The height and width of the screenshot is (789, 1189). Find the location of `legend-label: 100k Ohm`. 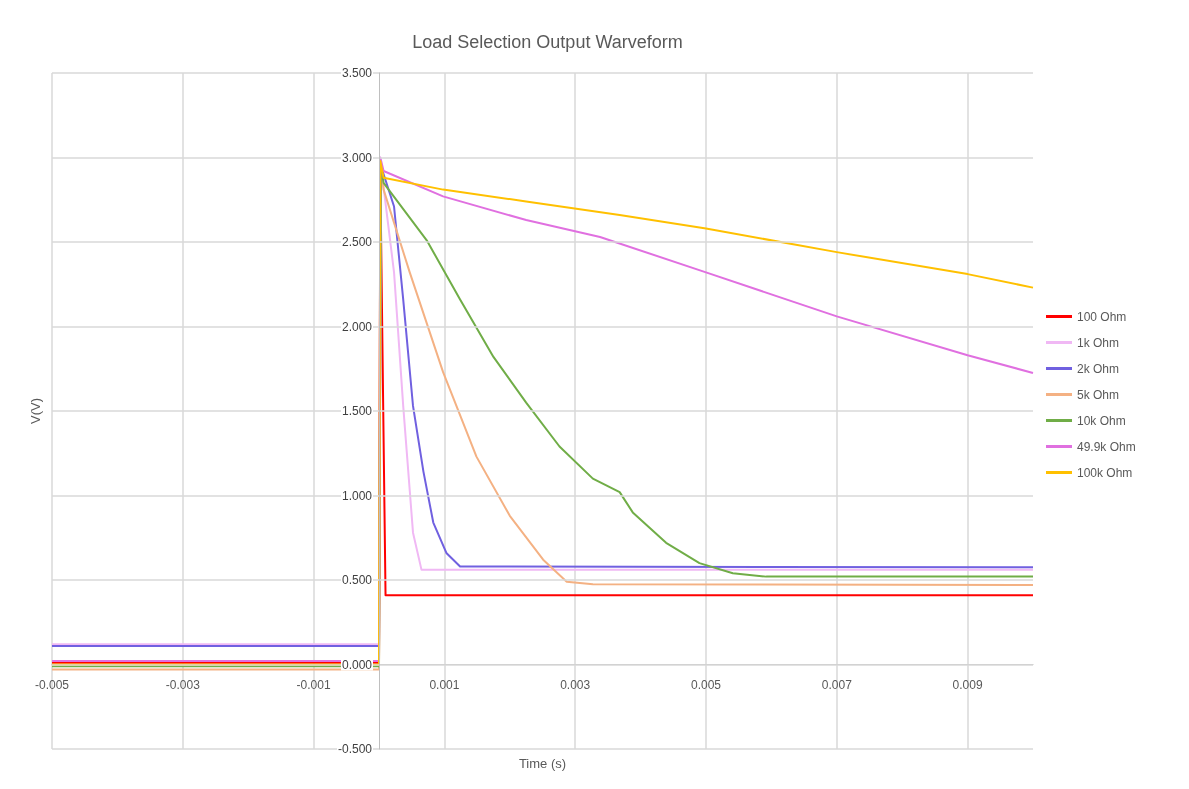

legend-label: 100k Ohm is located at coordinates (1105, 472).